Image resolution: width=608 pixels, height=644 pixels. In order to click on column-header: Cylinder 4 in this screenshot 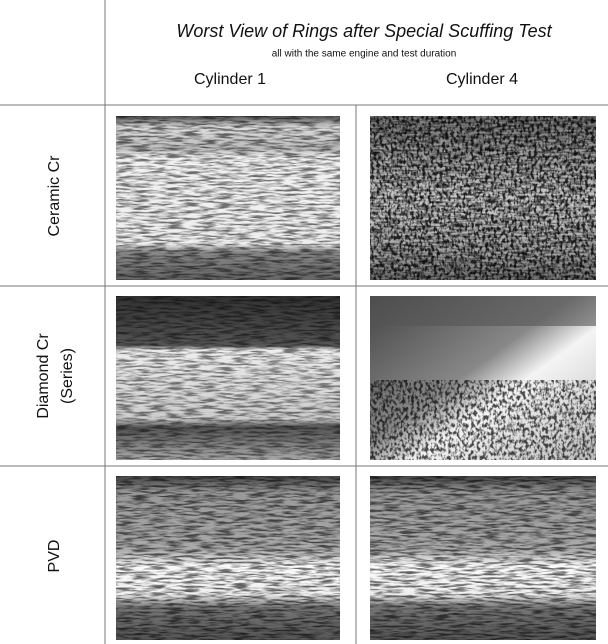, I will do `click(482, 79)`.